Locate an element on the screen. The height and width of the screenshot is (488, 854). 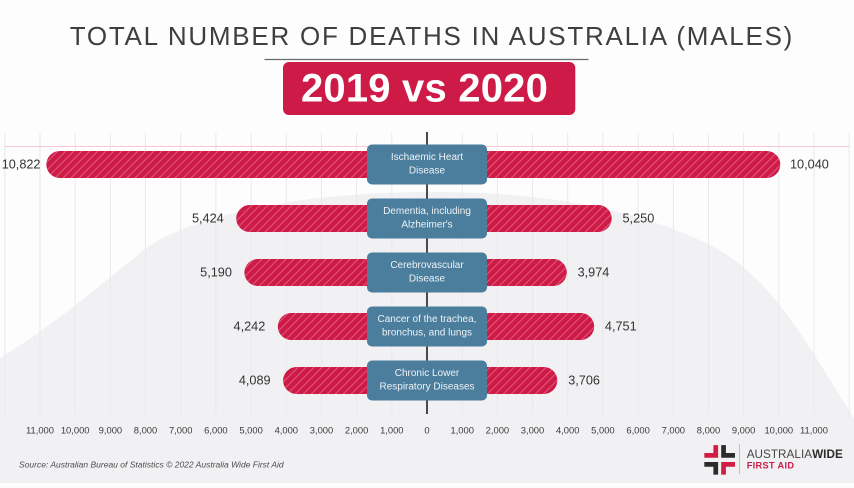
svg-text: AUSTRALIAWIDE is located at coordinates (795, 454).